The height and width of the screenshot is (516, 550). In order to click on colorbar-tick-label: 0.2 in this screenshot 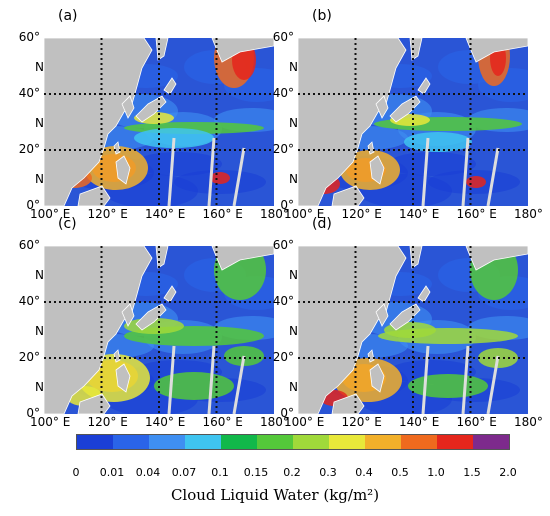, I will do `click(292, 472)`.